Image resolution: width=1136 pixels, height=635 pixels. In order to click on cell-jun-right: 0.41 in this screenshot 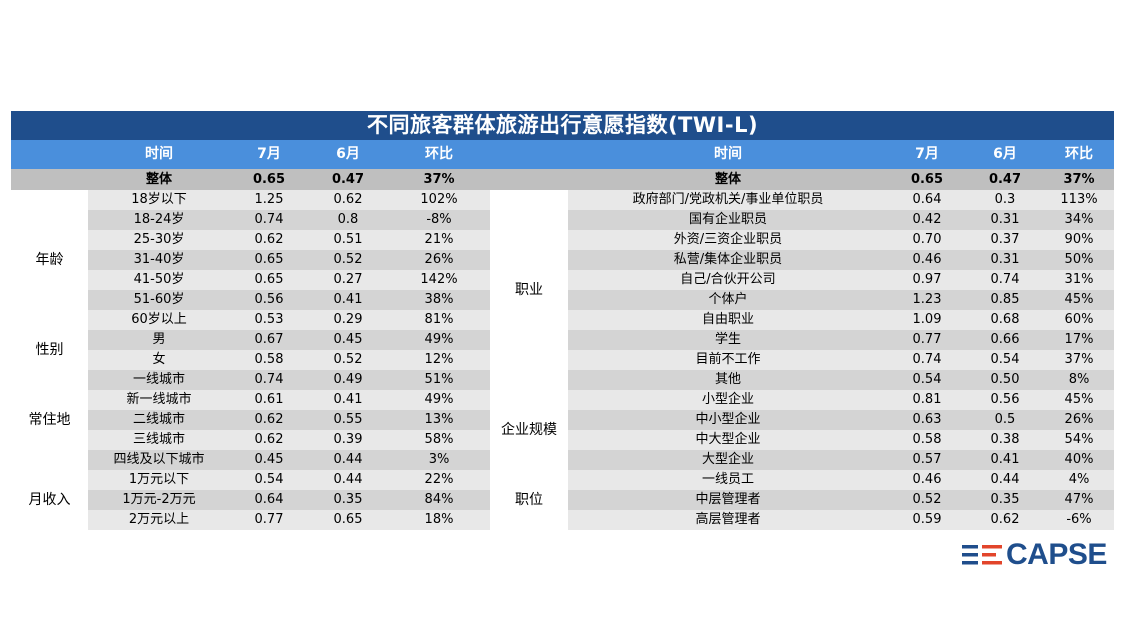, I will do `click(1005, 460)`.